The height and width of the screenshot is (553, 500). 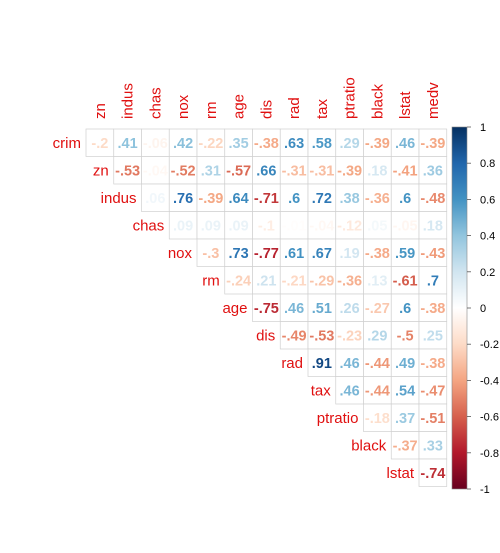 I want to click on cell-value-lstat-medv: -.74, so click(x=432, y=474).